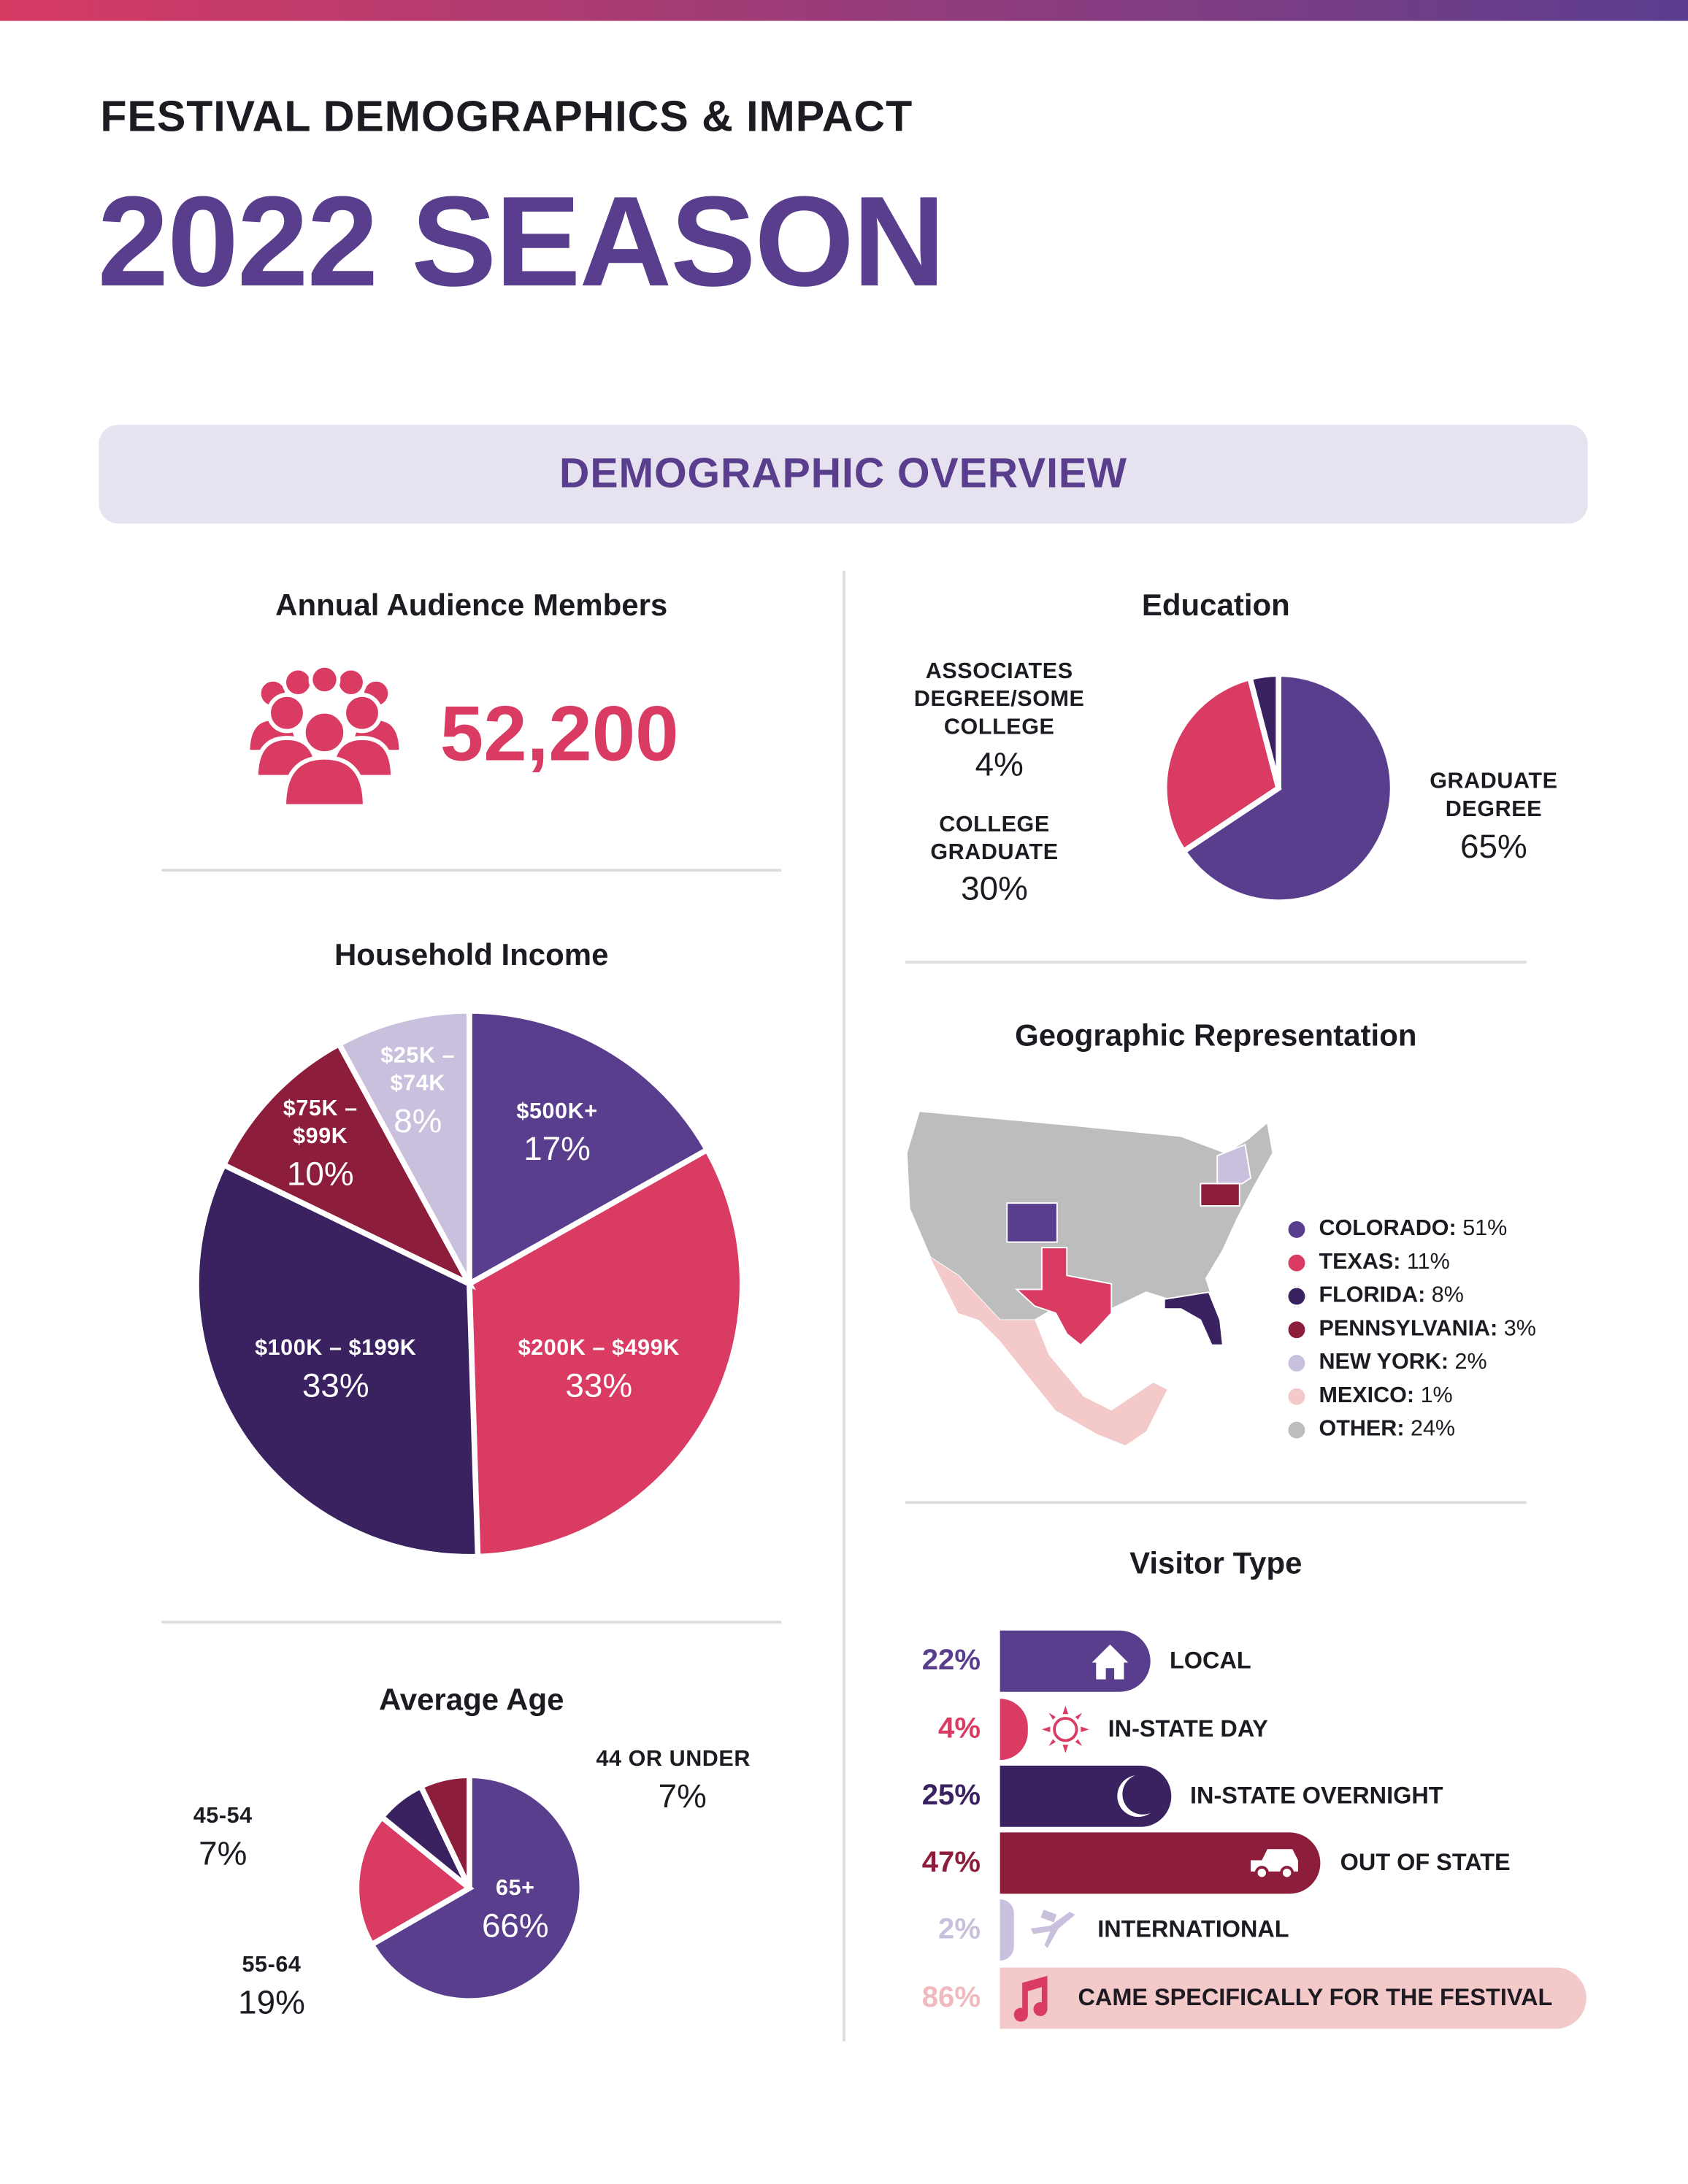 The image size is (1688, 2184). I want to click on visitor-bar: CAME SPECIFICALLY FOR THE FESTIVAL, so click(1293, 1998).